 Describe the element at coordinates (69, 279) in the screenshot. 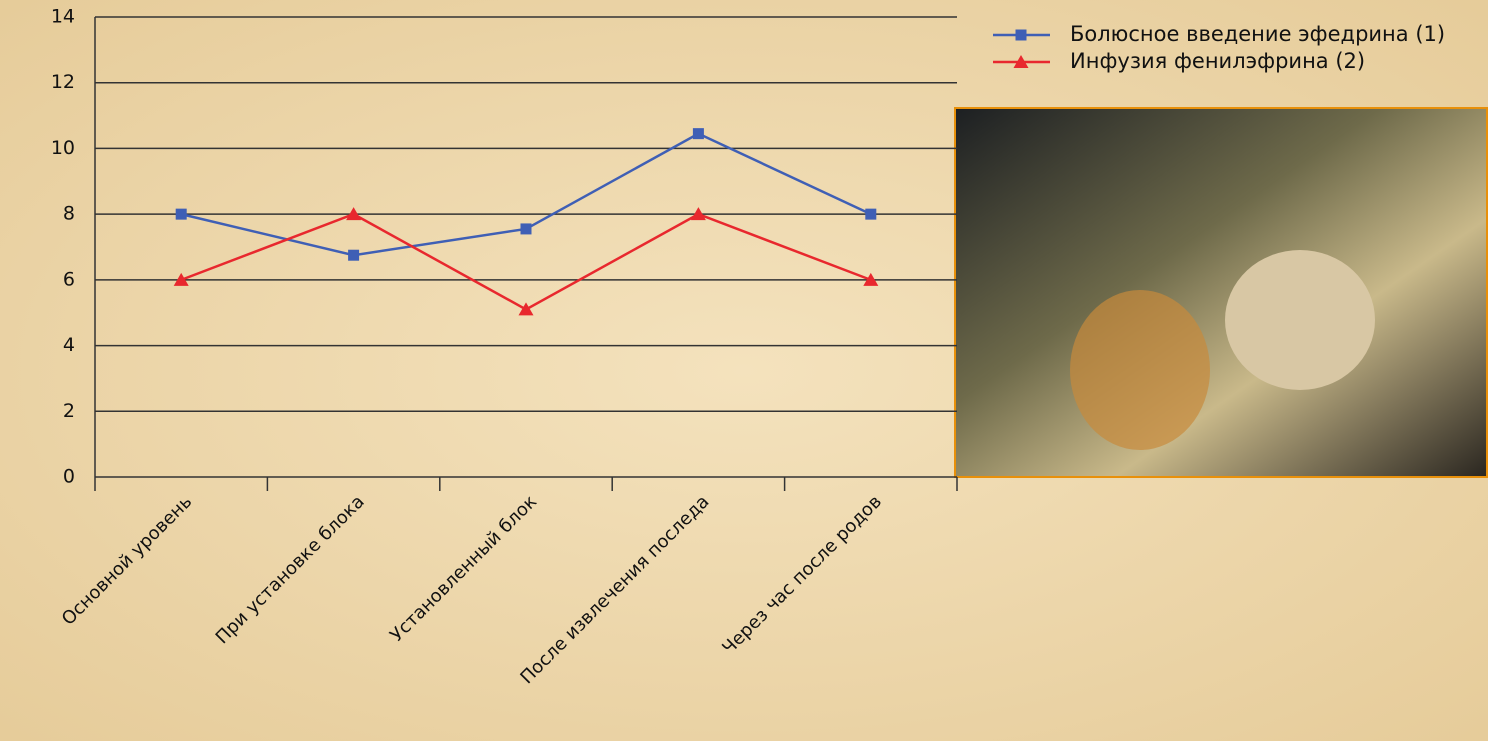

I see `y-tick-label: 6` at that location.